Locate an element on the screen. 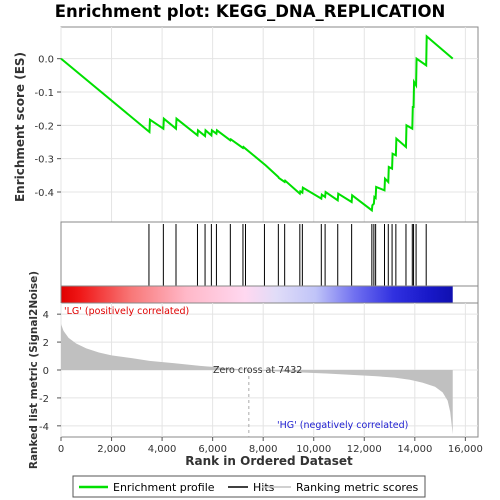 Image resolution: width=500 pixels, height=500 pixels. es-tick-label-3: -0.3 is located at coordinates (44, 160).